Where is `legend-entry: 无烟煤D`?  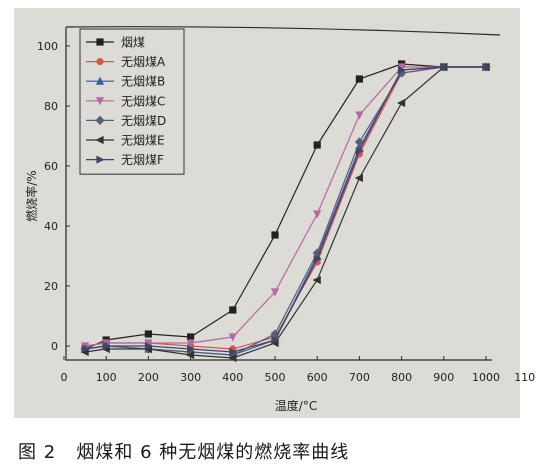 legend-entry: 无烟煤D is located at coordinates (126, 121).